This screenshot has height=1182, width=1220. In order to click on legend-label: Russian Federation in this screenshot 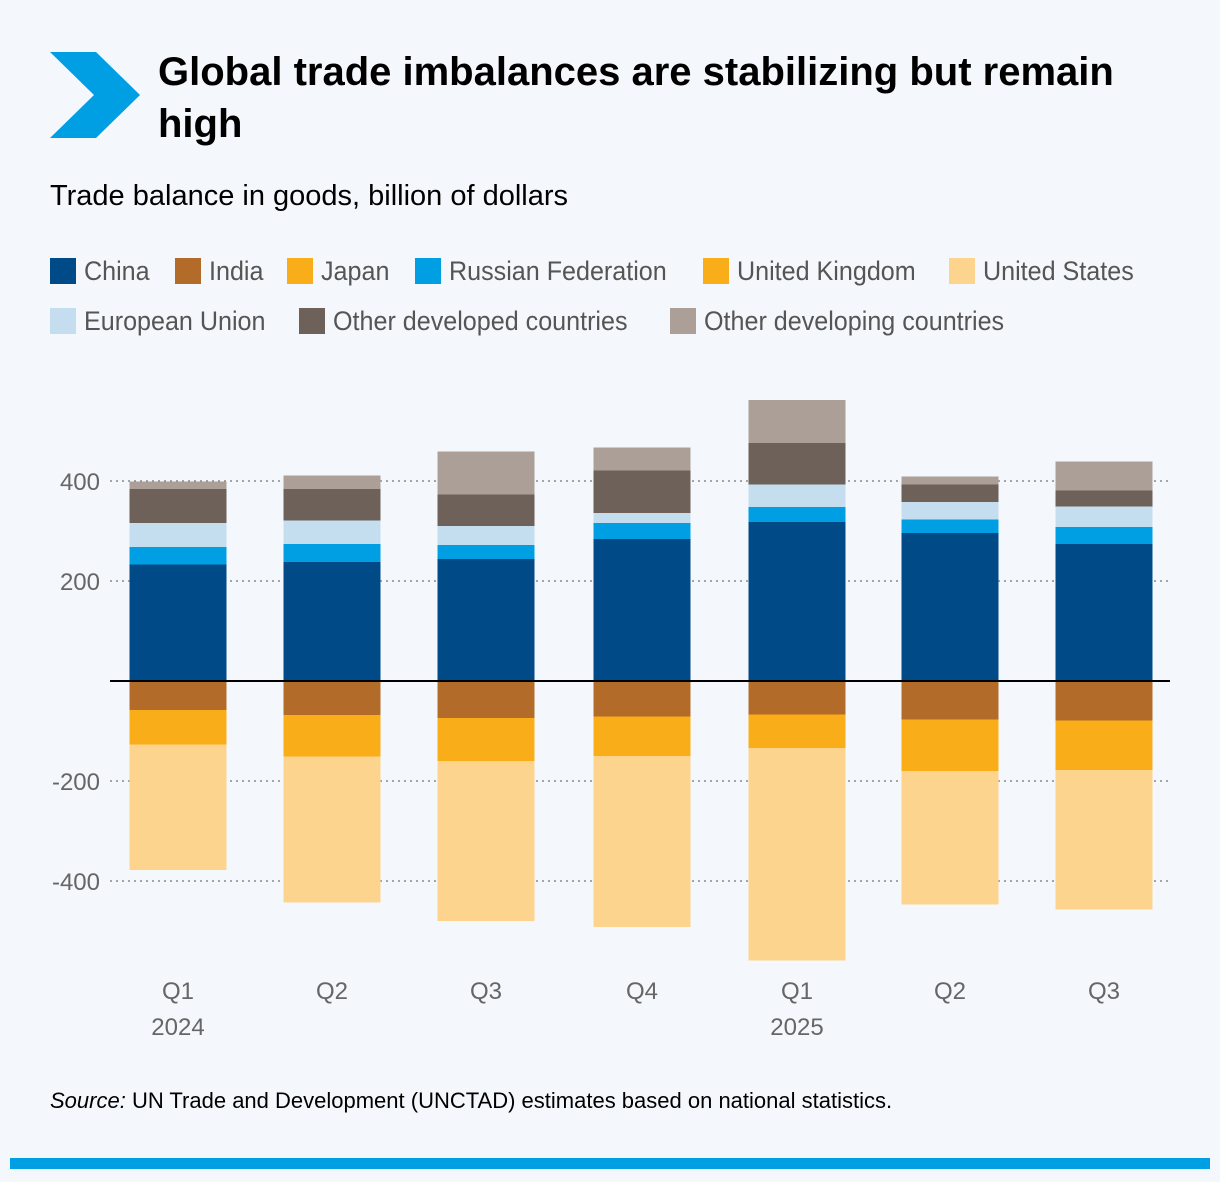, I will do `click(557, 270)`.